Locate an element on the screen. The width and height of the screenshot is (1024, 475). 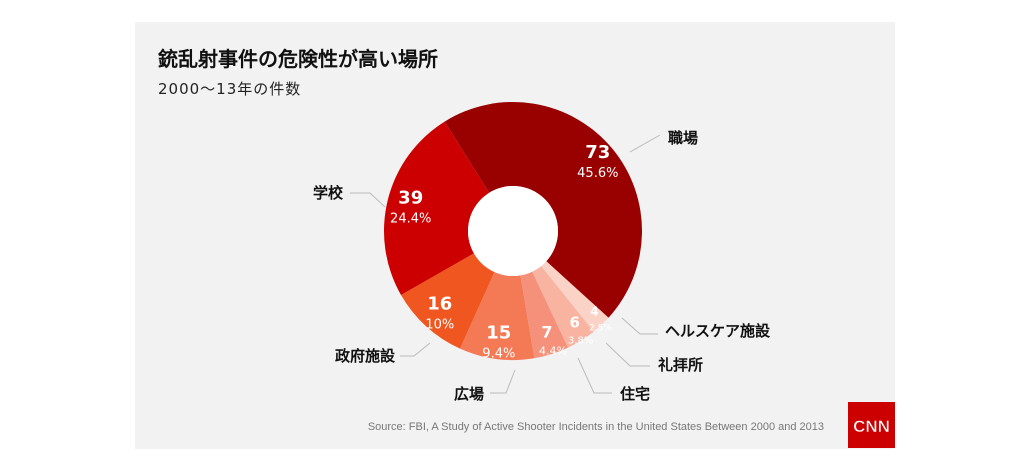
donut is located at coordinates (512, 231).